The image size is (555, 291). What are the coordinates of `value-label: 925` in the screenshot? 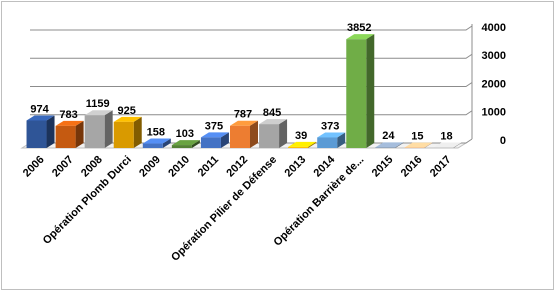 It's located at (127, 111).